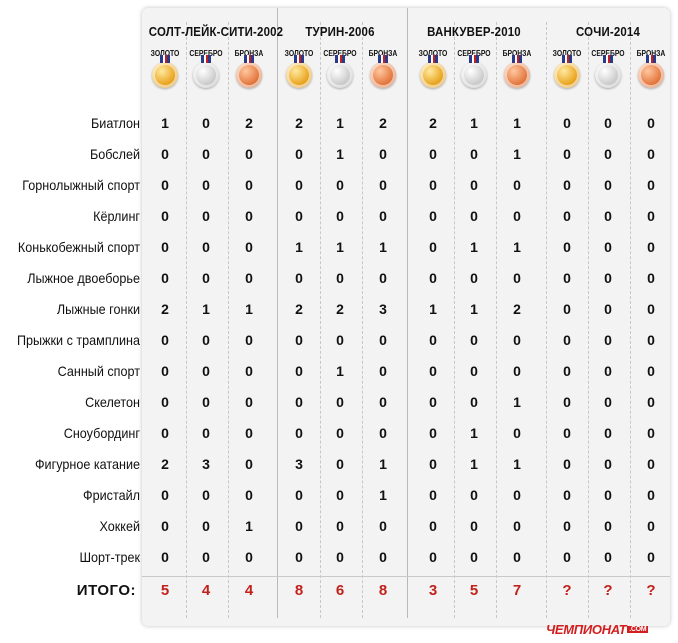 The height and width of the screenshot is (643, 678). Describe the element at coordinates (78, 247) in the screenshot. I see `sport-name: Конькобежный спорт` at that location.